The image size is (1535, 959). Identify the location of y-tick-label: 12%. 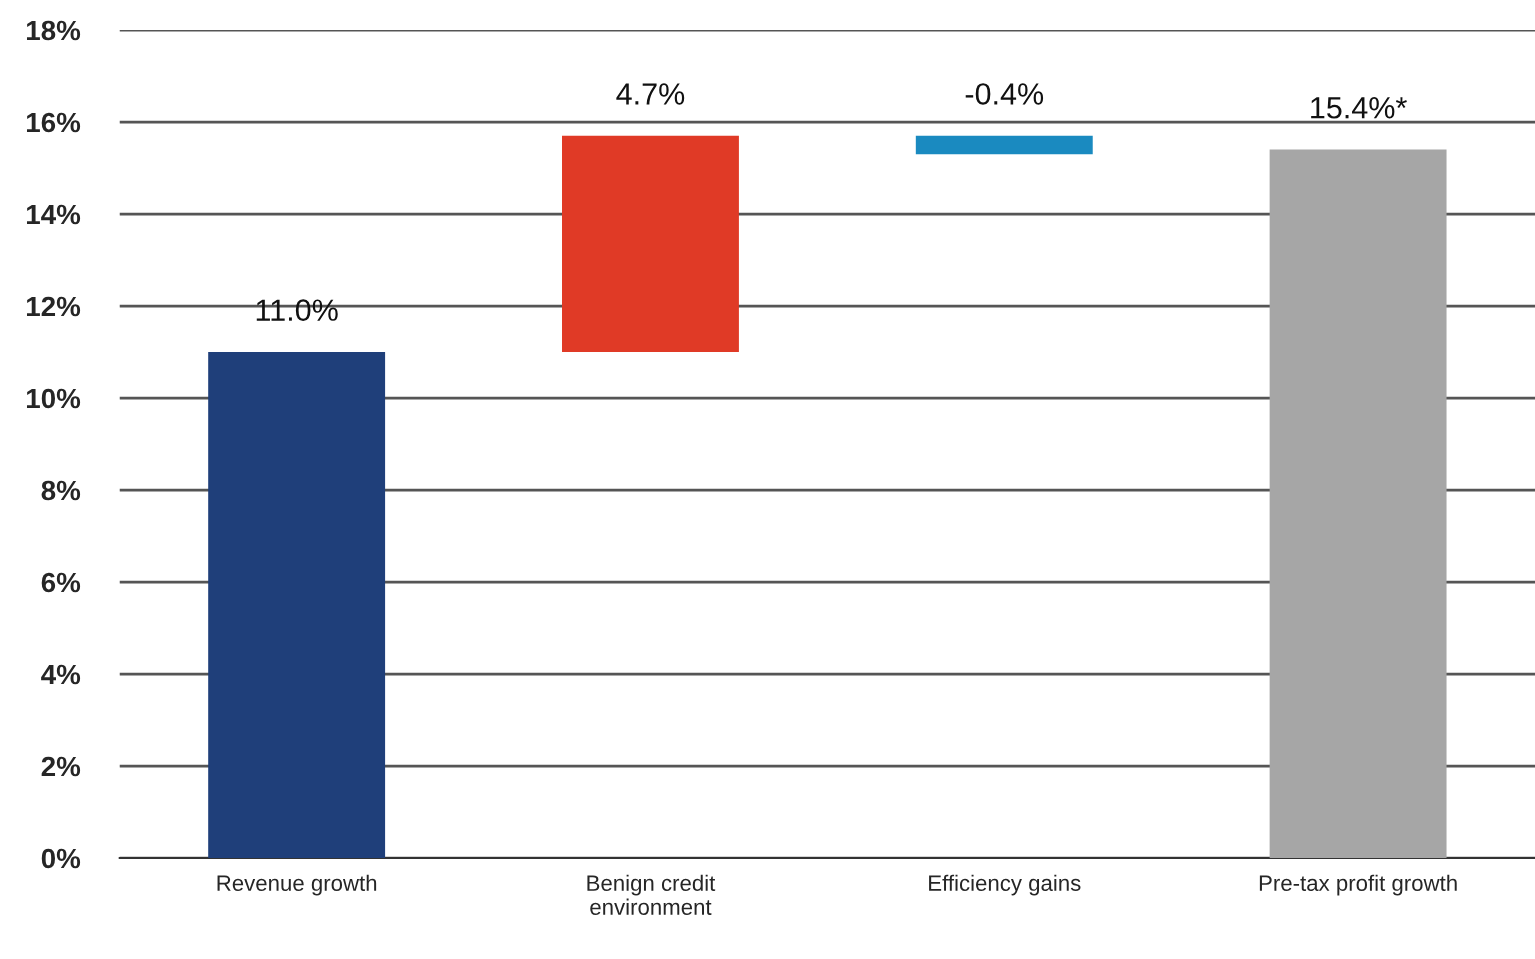
(54, 306).